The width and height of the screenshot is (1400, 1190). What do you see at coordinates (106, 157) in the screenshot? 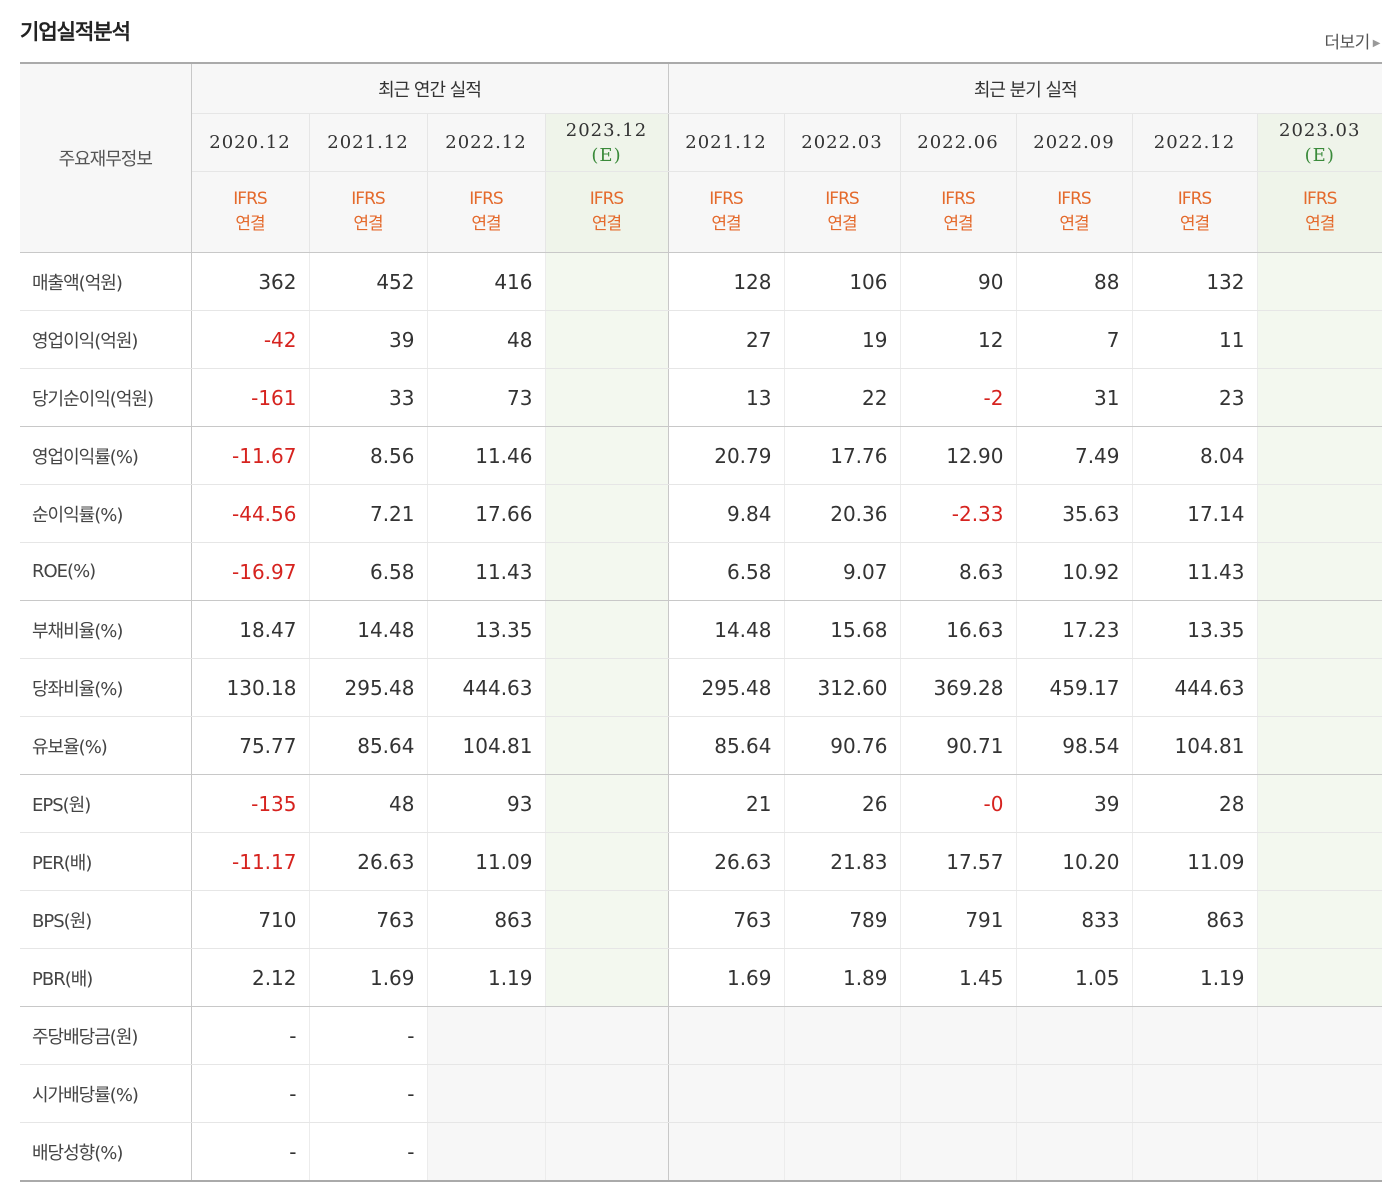
I see `header-label: 주요재무정보` at bounding box center [106, 157].